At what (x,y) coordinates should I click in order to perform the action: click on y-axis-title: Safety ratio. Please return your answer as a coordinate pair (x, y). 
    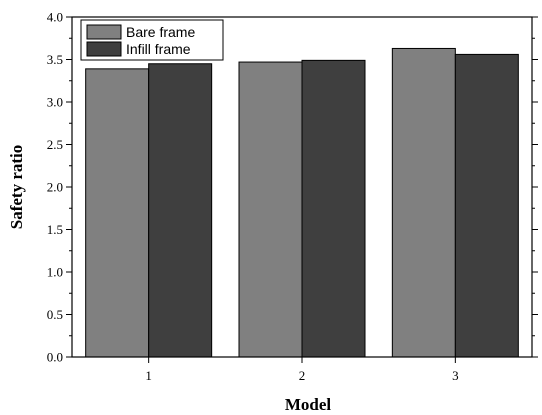
    Looking at the image, I should click on (16, 187).